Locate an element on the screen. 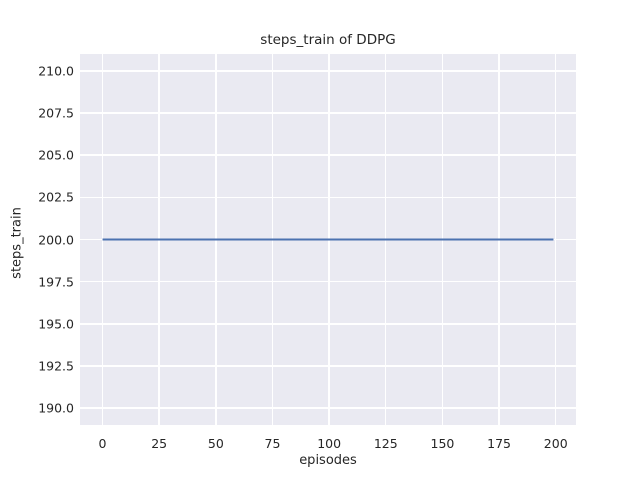  y-tick-label: 195.0 is located at coordinates (56, 324).